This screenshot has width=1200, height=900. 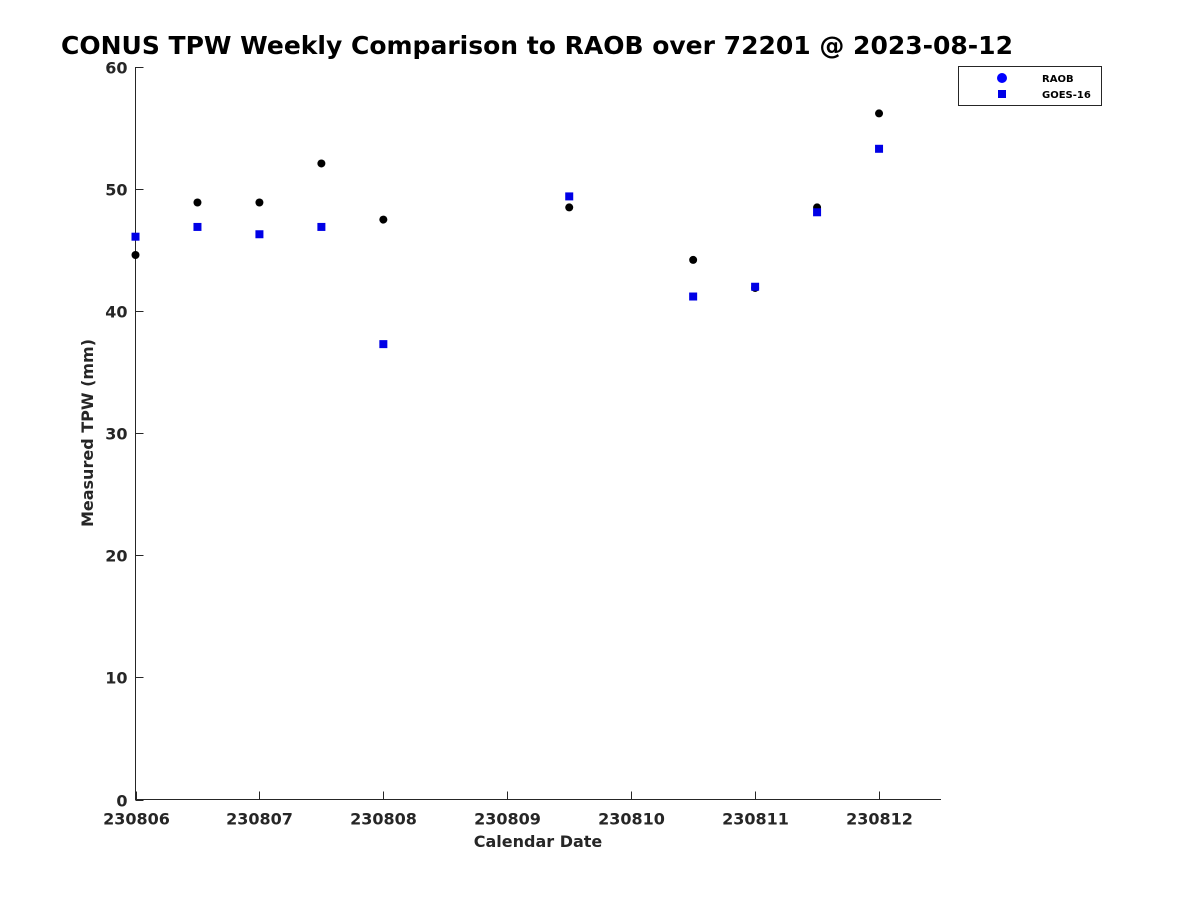 I want to click on y-axis-label: Measured TPW (mm), so click(x=87, y=433).